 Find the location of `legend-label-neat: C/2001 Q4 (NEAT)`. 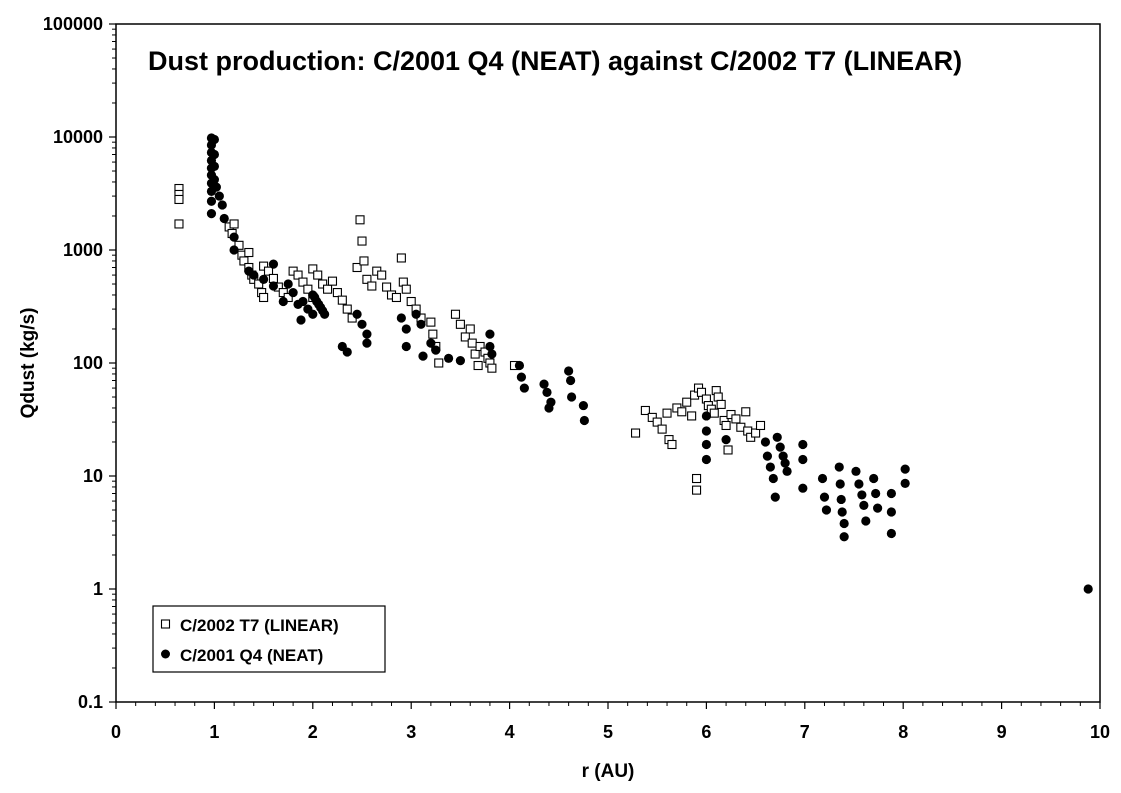

legend-label-neat: C/2001 Q4 (NEAT) is located at coordinates (251, 655).